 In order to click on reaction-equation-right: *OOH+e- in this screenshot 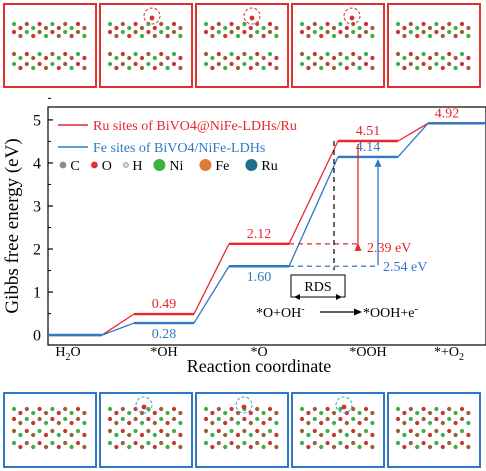, I will do `click(390, 312)`.